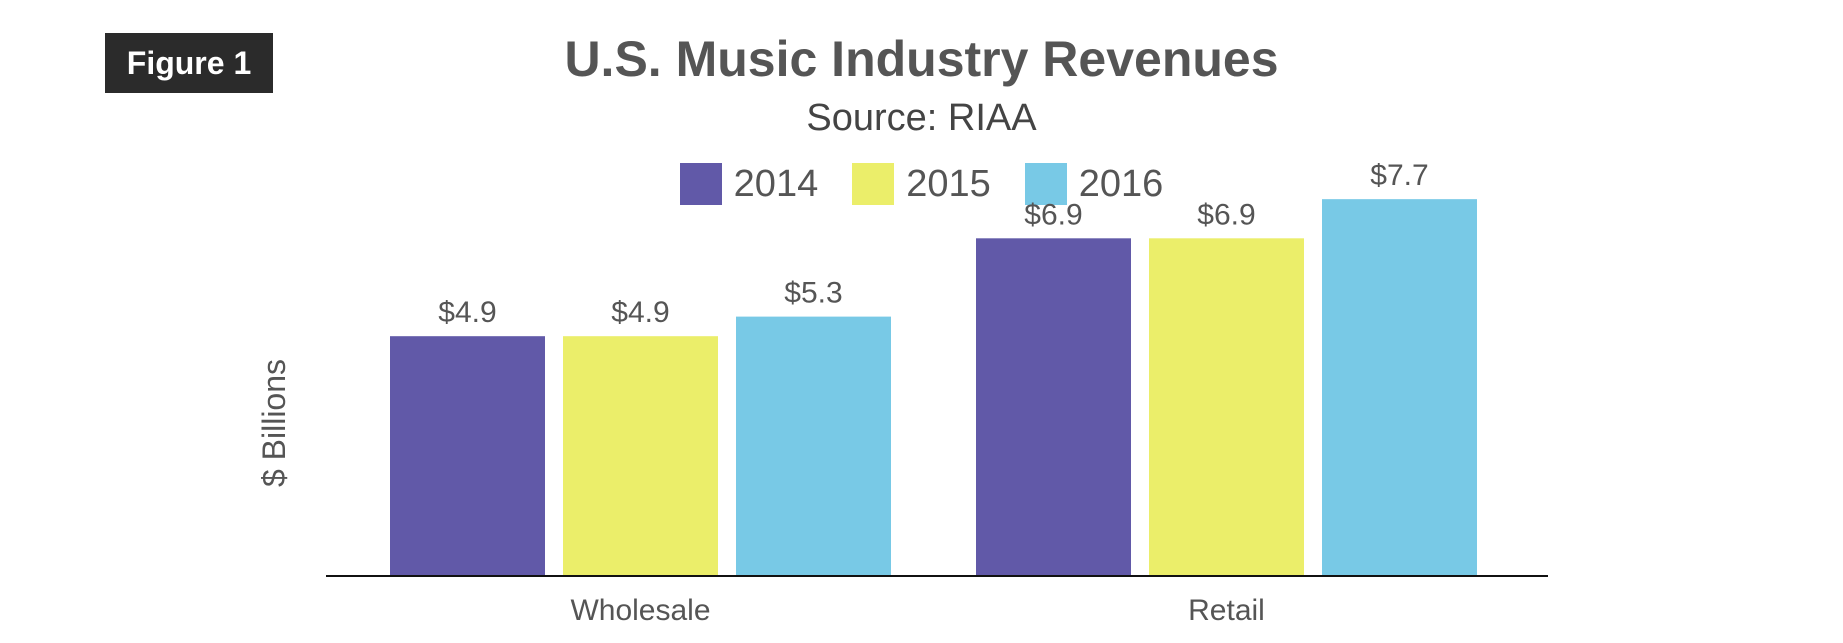 The image size is (1843, 643). I want to click on bar-wholesale-2015, so click(640, 456).